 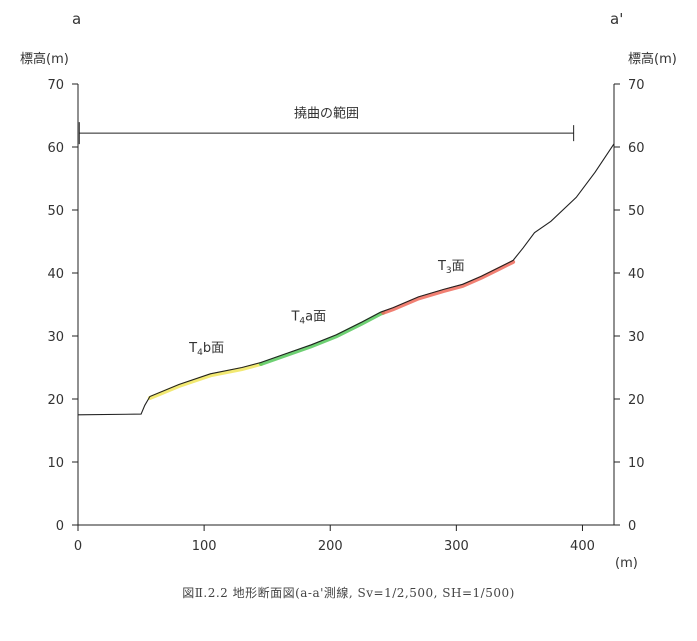 I want to click on x-tick-label: 200, so click(x=330, y=546).